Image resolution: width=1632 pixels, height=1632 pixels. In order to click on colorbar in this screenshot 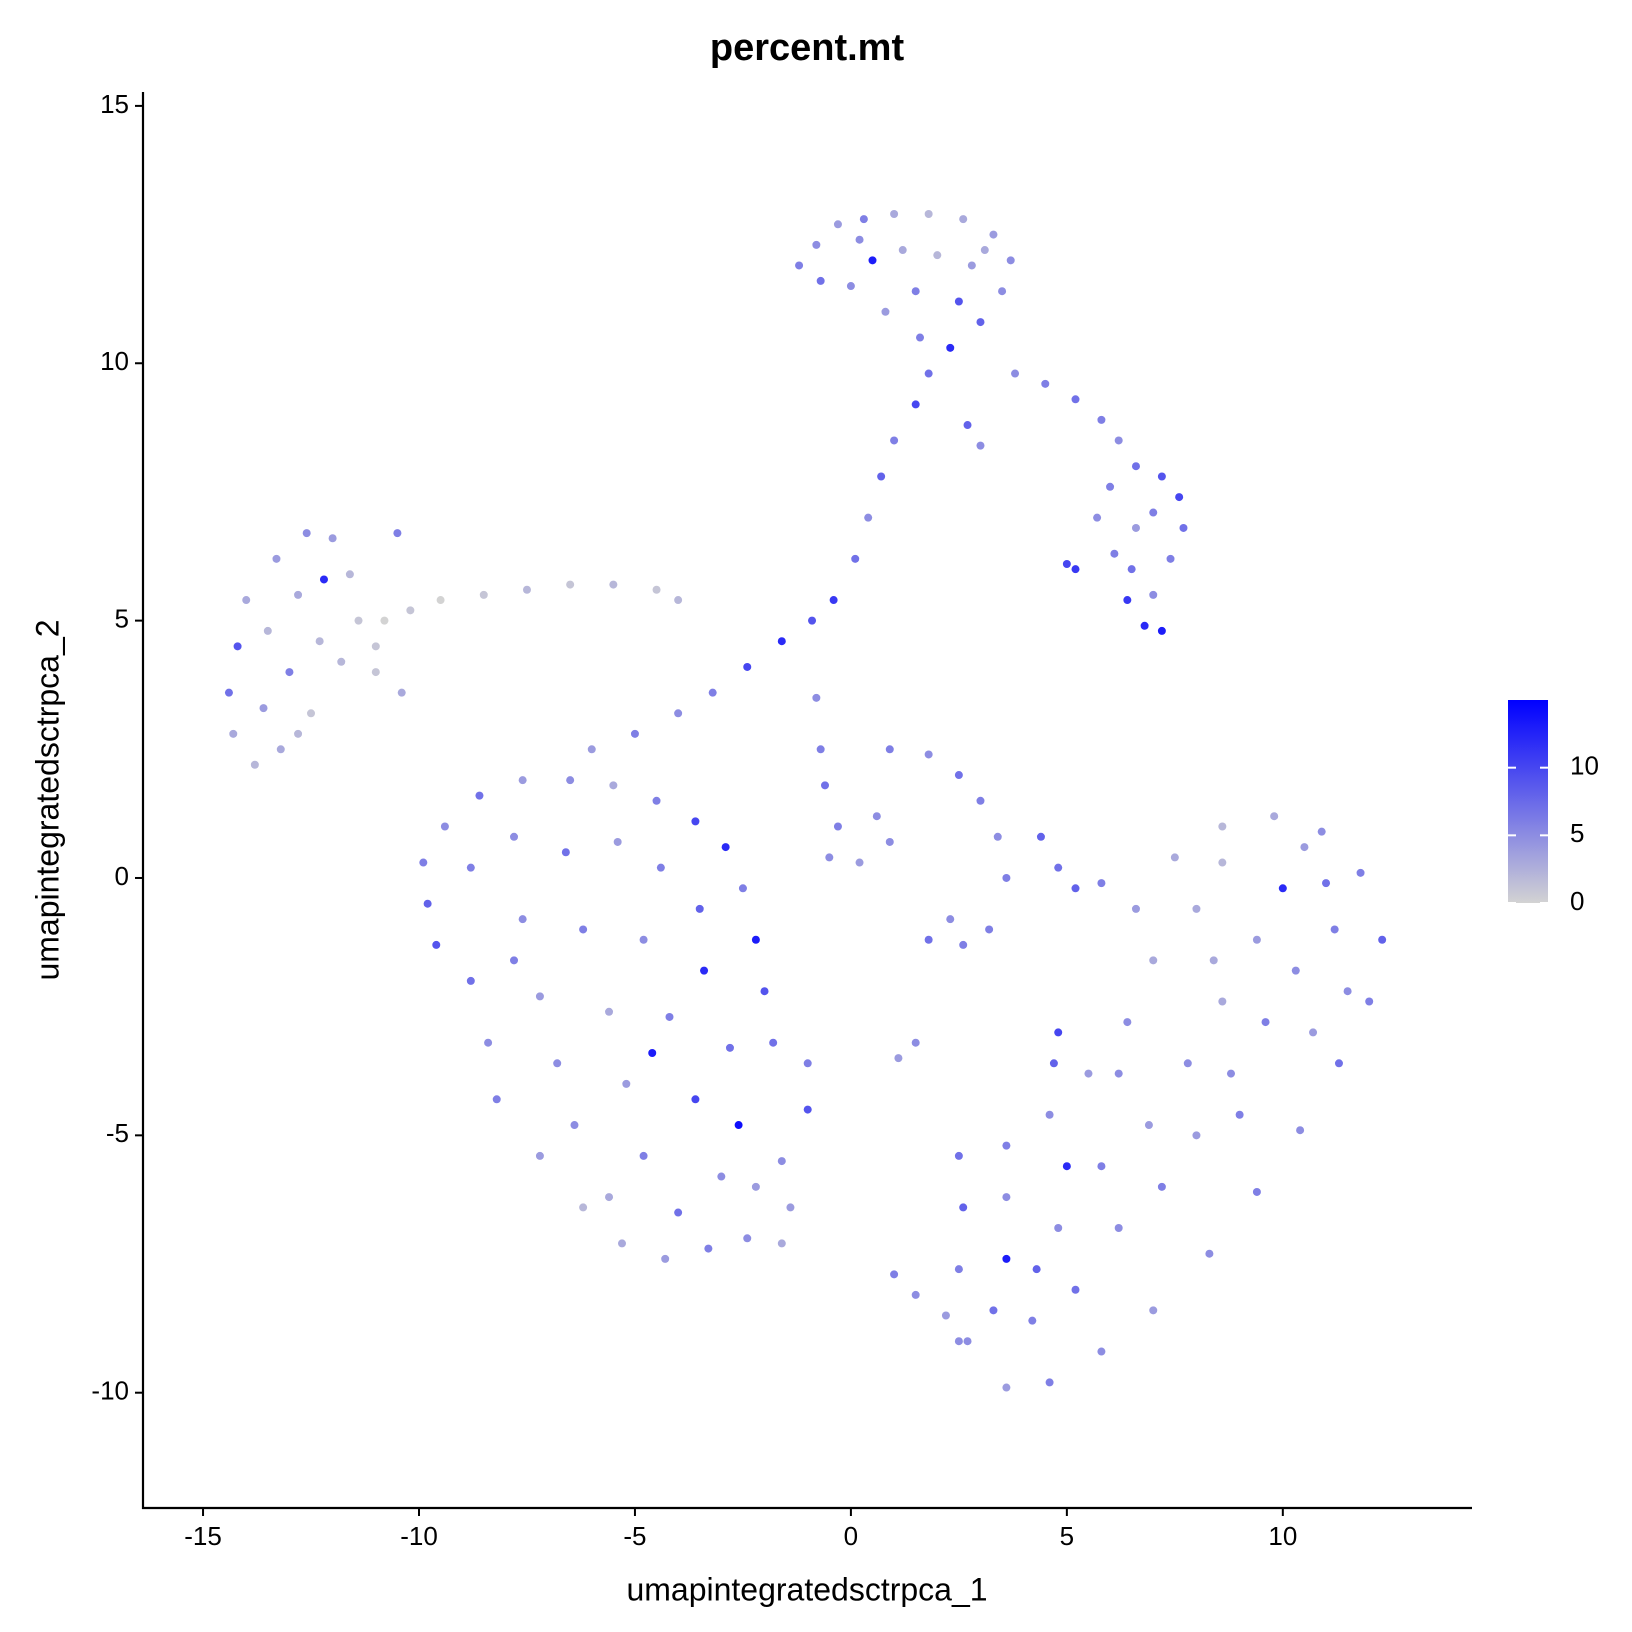, I will do `click(1528, 801)`.